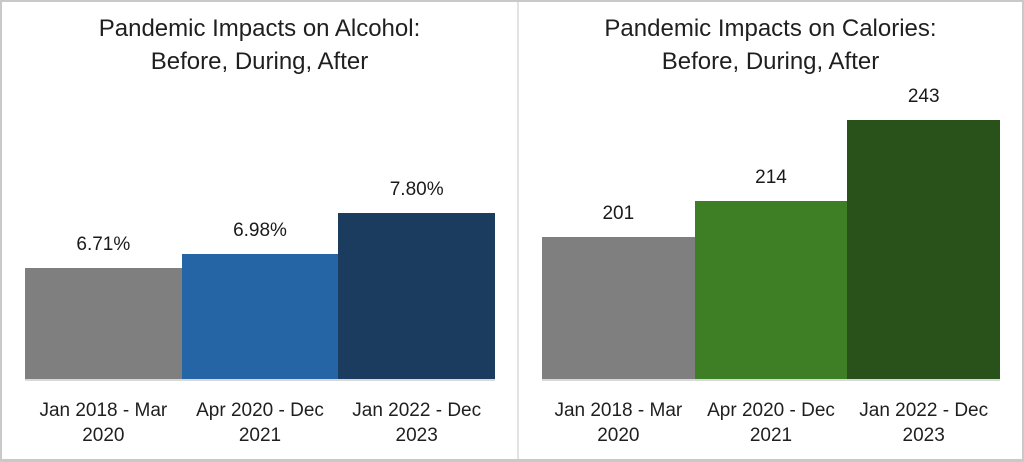 Image resolution: width=1024 pixels, height=462 pixels. I want to click on bar-column: 6.71%, so click(103, 286).